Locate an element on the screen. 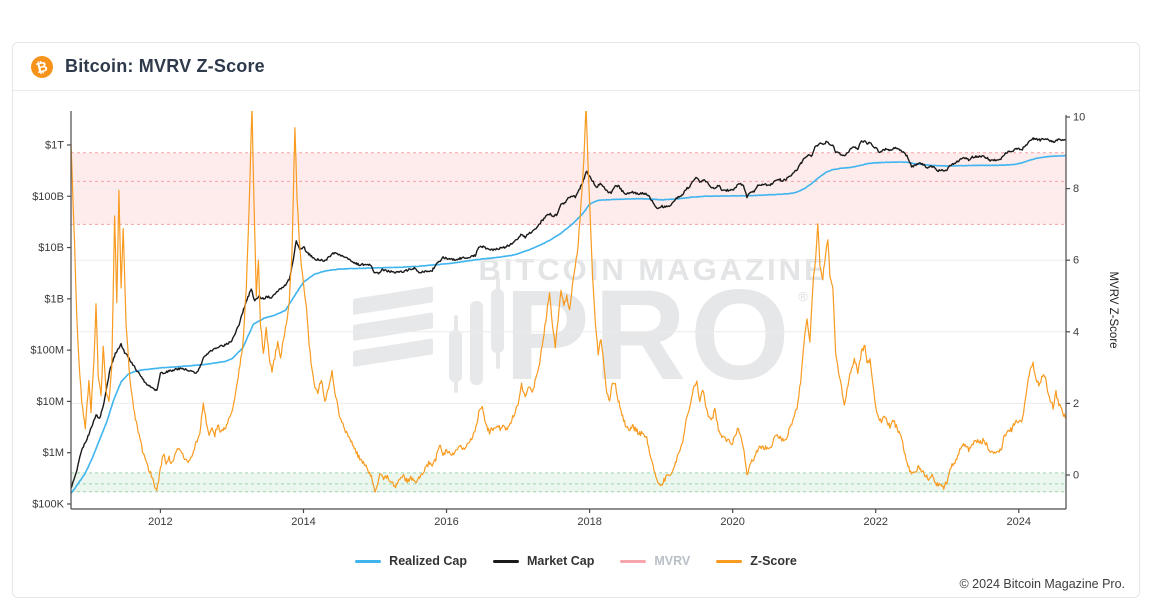 The height and width of the screenshot is (604, 1152). legend-item-market-cap: Market Cap is located at coordinates (543, 561).